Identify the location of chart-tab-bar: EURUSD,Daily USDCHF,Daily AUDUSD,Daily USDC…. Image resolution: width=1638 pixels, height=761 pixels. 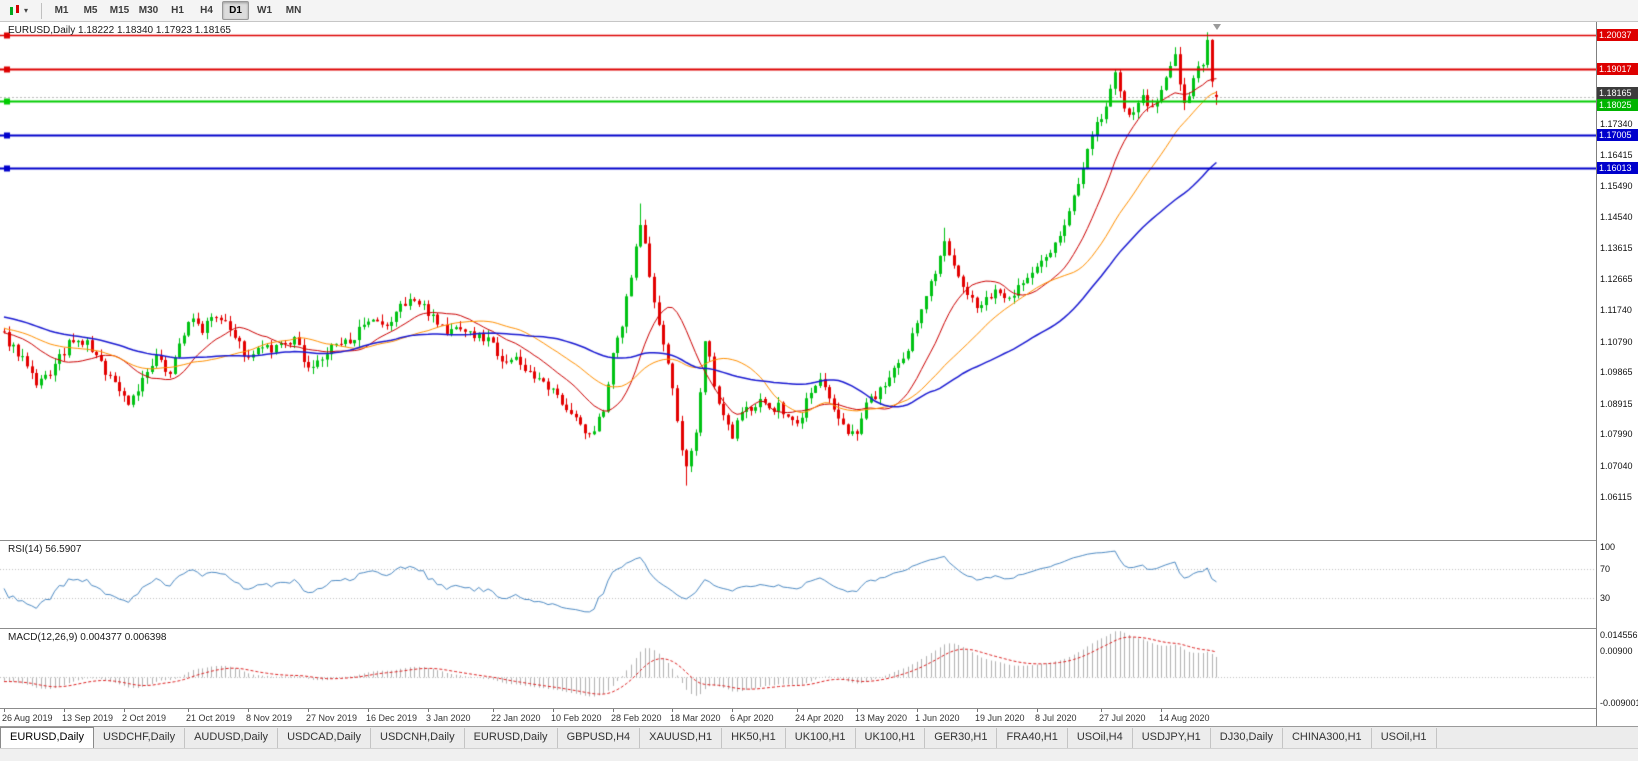
(819, 737).